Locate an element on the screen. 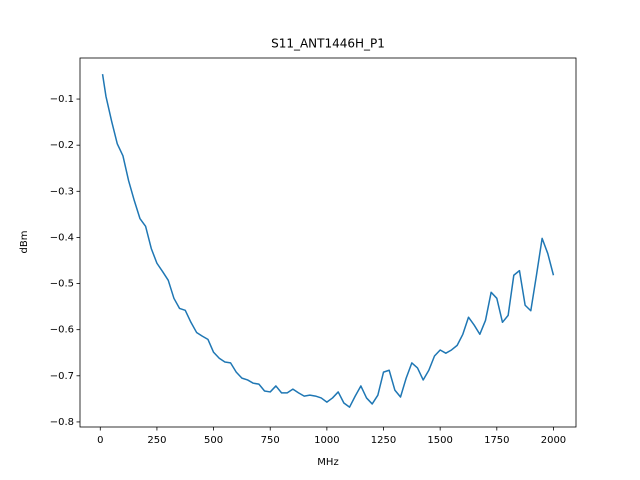 This screenshot has height=480, width=640. y-tick-label: −0.4 is located at coordinates (62, 237).